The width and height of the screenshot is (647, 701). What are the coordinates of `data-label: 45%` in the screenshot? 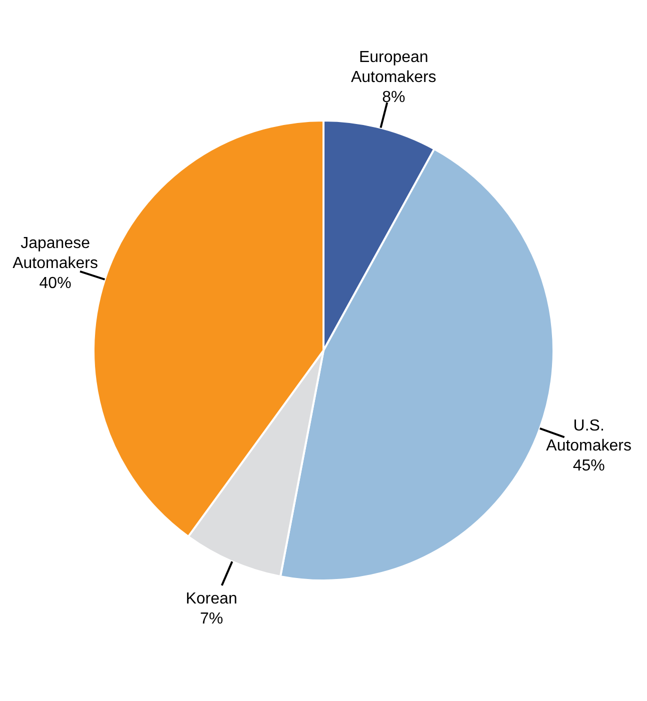 It's located at (588, 465).